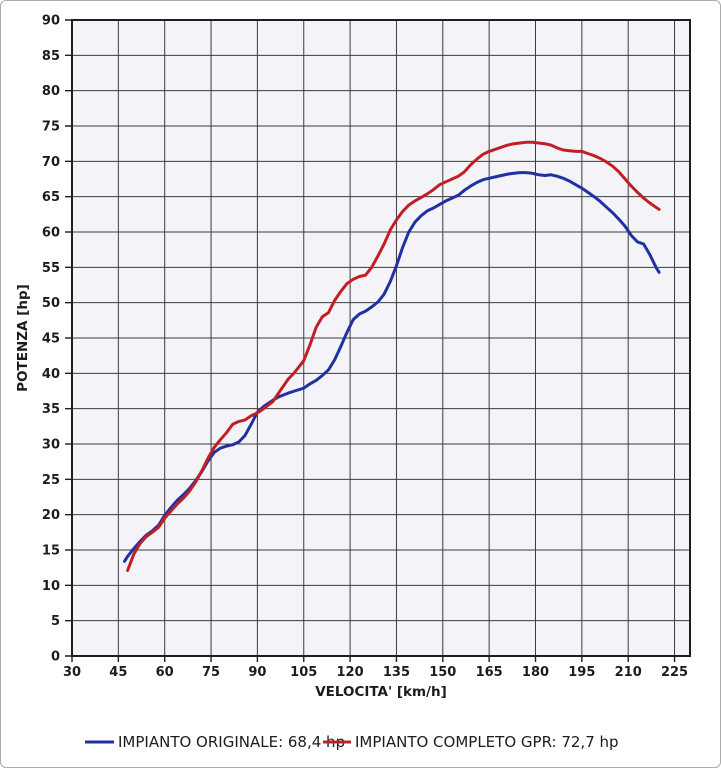  I want to click on y-tick-label: 5, so click(55, 621).